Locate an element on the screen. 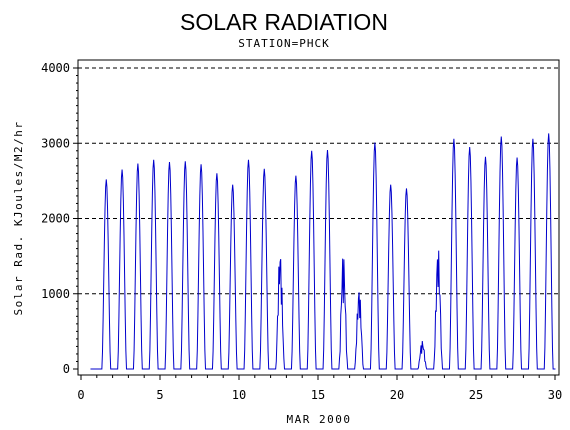  x-tick-label-20: 20 is located at coordinates (397, 395).